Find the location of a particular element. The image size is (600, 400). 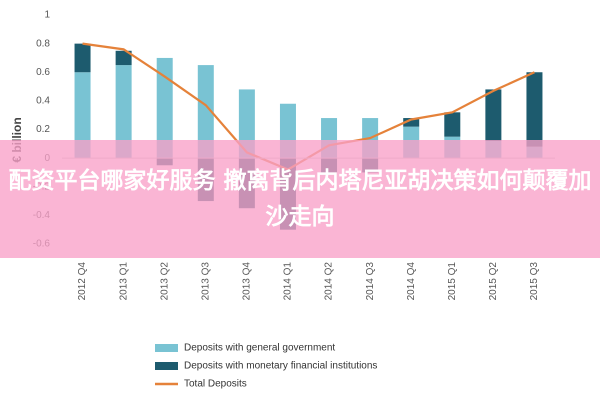

legend-label: Total Deposits is located at coordinates (215, 384).